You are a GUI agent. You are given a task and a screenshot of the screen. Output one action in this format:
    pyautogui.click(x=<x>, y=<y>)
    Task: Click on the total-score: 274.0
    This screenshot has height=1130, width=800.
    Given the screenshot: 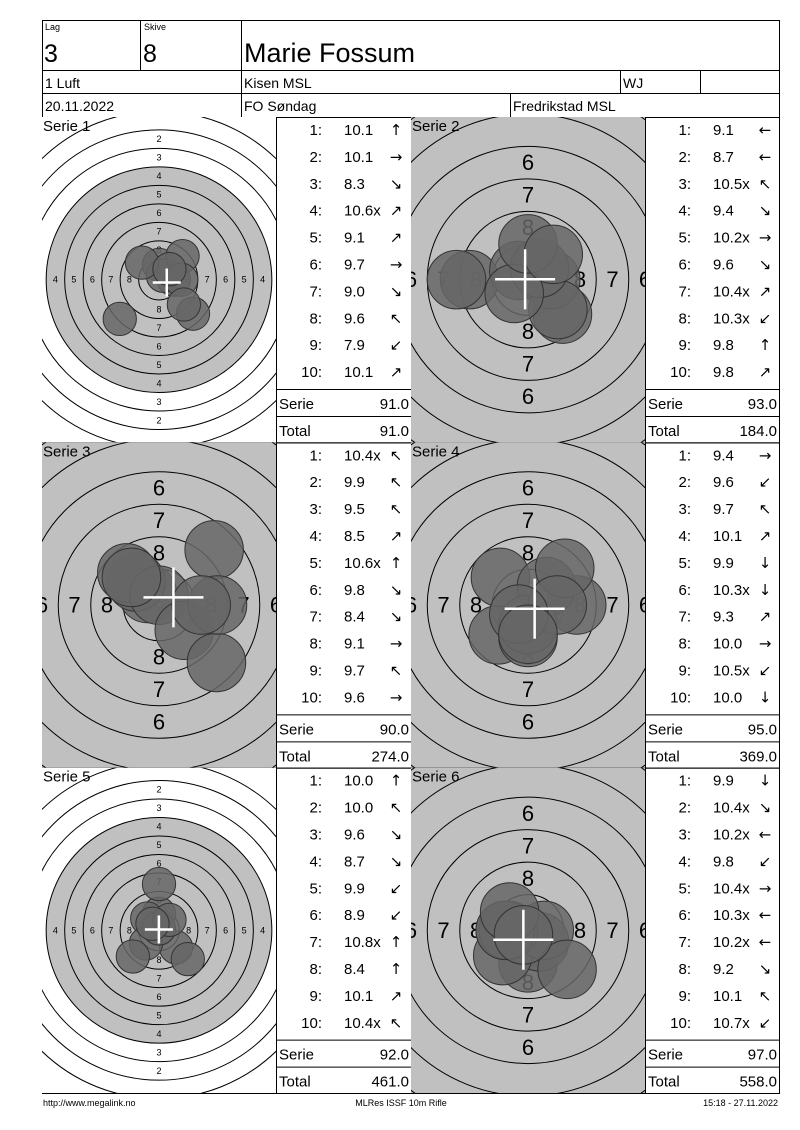 What is the action you would take?
    pyautogui.click(x=390, y=756)
    